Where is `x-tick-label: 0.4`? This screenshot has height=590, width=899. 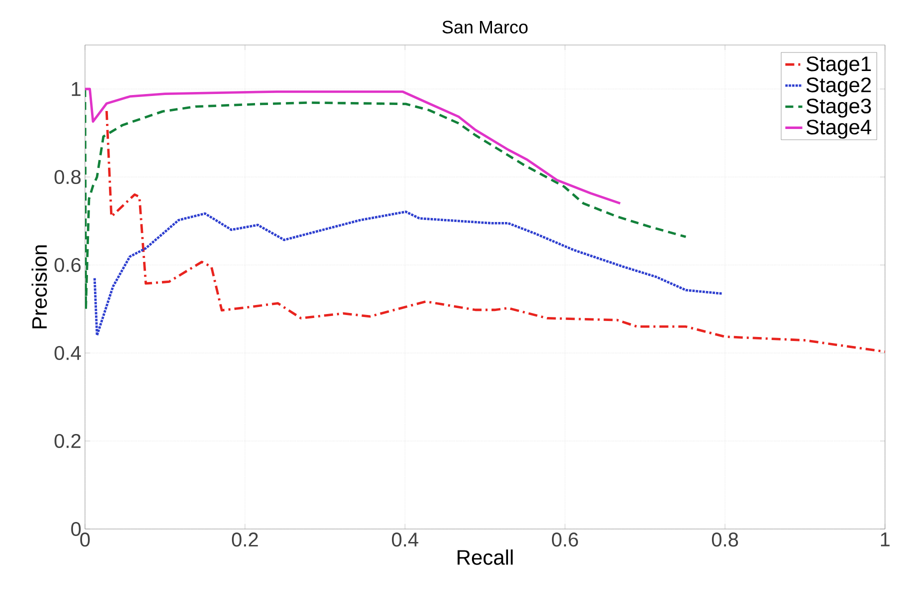 x-tick-label: 0.4 is located at coordinates (405, 539).